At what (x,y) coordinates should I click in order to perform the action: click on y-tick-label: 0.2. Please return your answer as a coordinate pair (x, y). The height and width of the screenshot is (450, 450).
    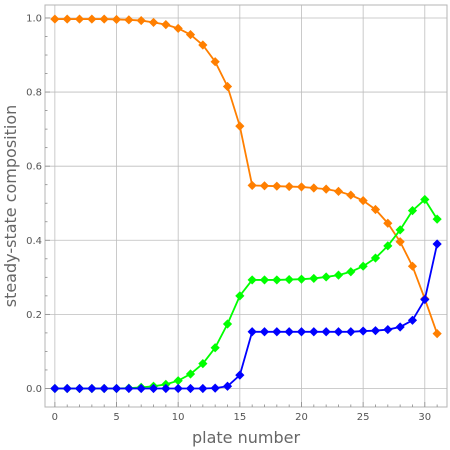
    Looking at the image, I should click on (34, 315).